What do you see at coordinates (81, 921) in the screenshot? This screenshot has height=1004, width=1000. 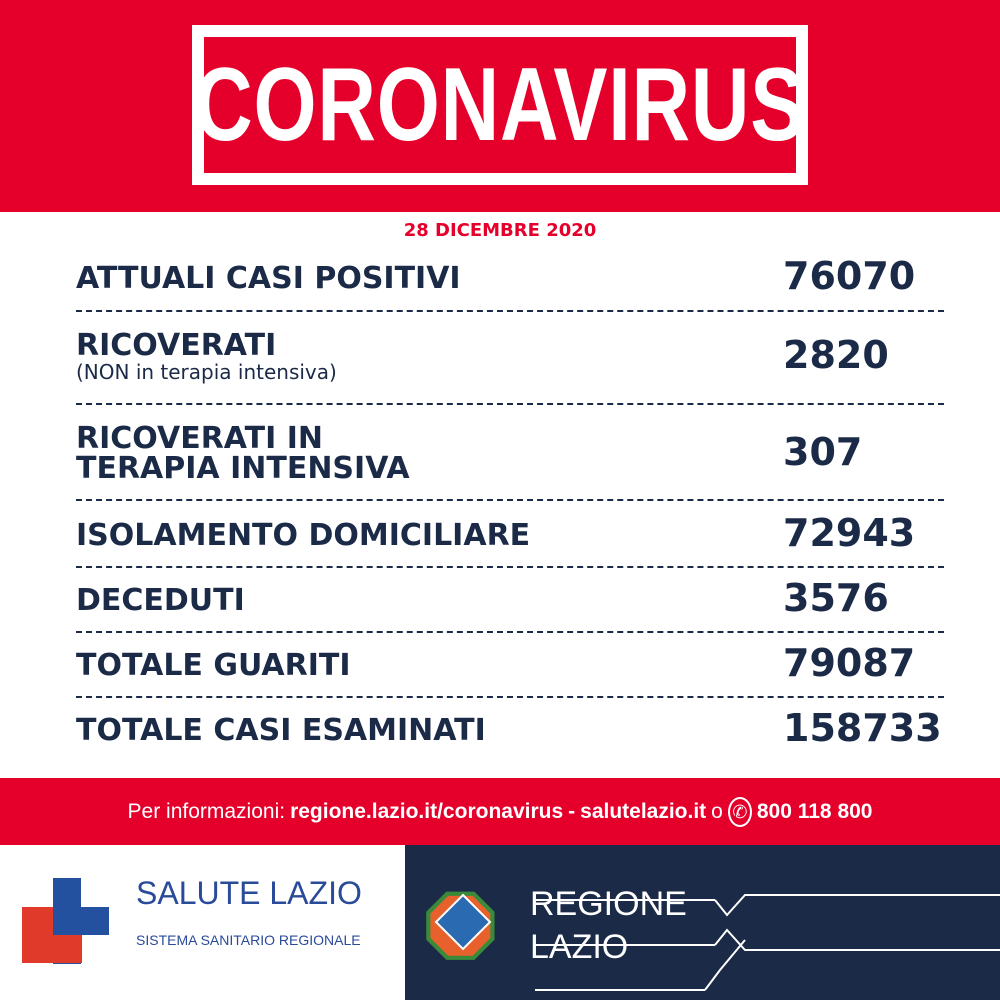 I see `cross-blue-part` at bounding box center [81, 921].